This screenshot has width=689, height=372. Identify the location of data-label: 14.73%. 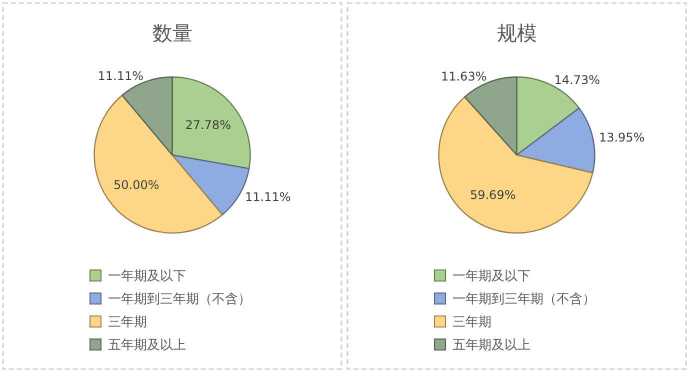
(577, 79).